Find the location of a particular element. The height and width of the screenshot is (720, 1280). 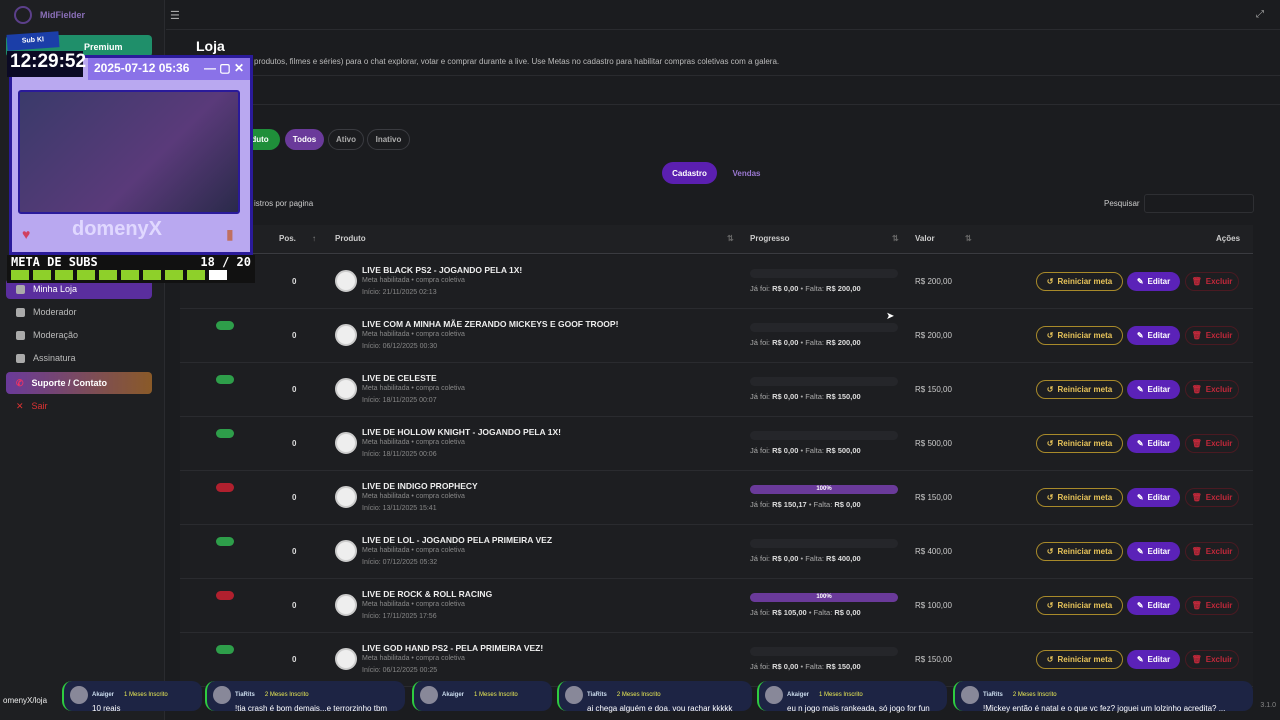

page-title: Loja is located at coordinates (210, 46).